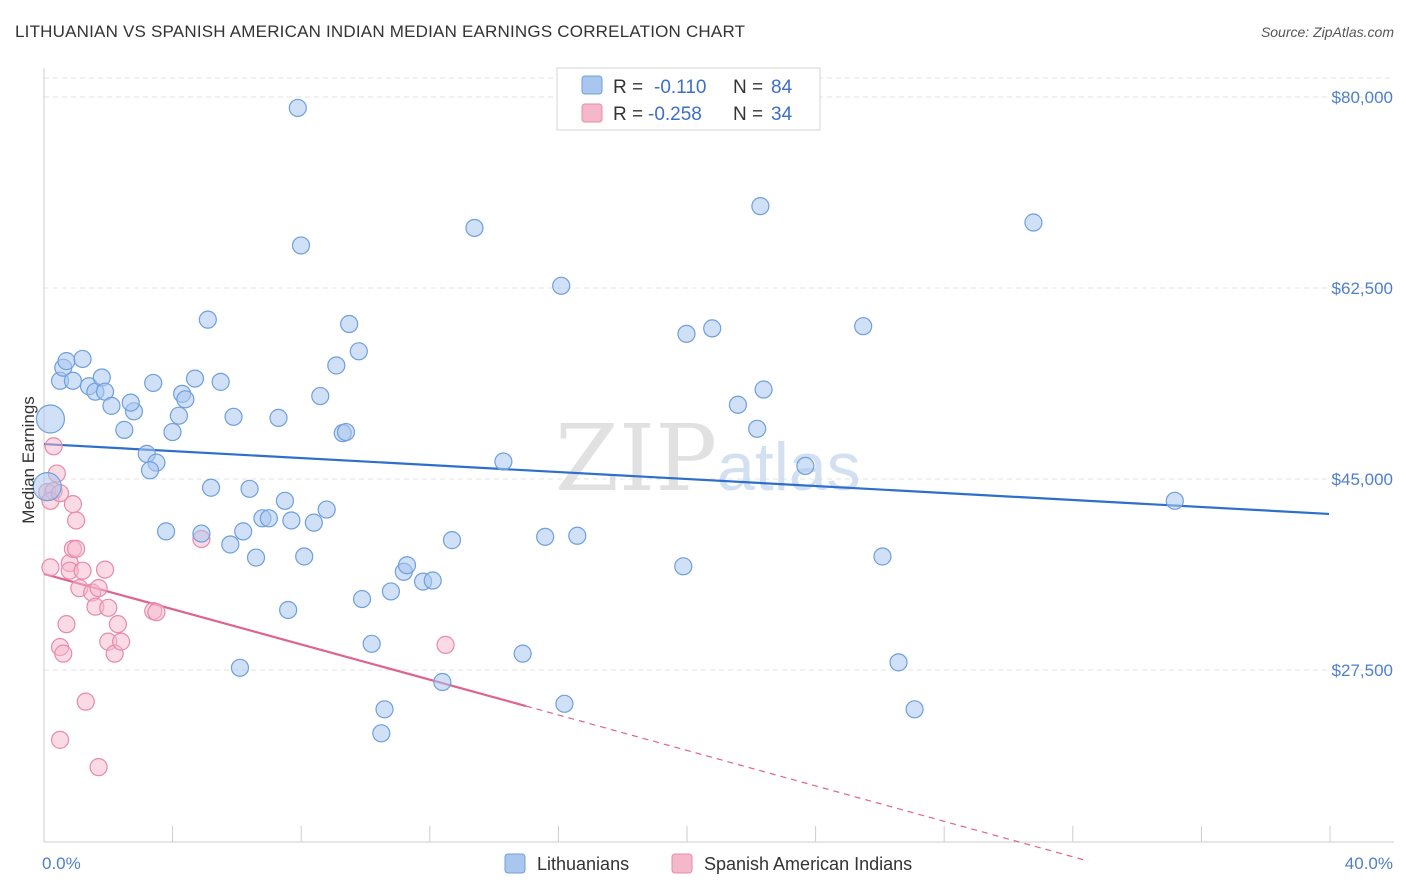 The height and width of the screenshot is (892, 1406). Describe the element at coordinates (675, 114) in the screenshot. I see `legend-r-value-2: -0.258` at that location.